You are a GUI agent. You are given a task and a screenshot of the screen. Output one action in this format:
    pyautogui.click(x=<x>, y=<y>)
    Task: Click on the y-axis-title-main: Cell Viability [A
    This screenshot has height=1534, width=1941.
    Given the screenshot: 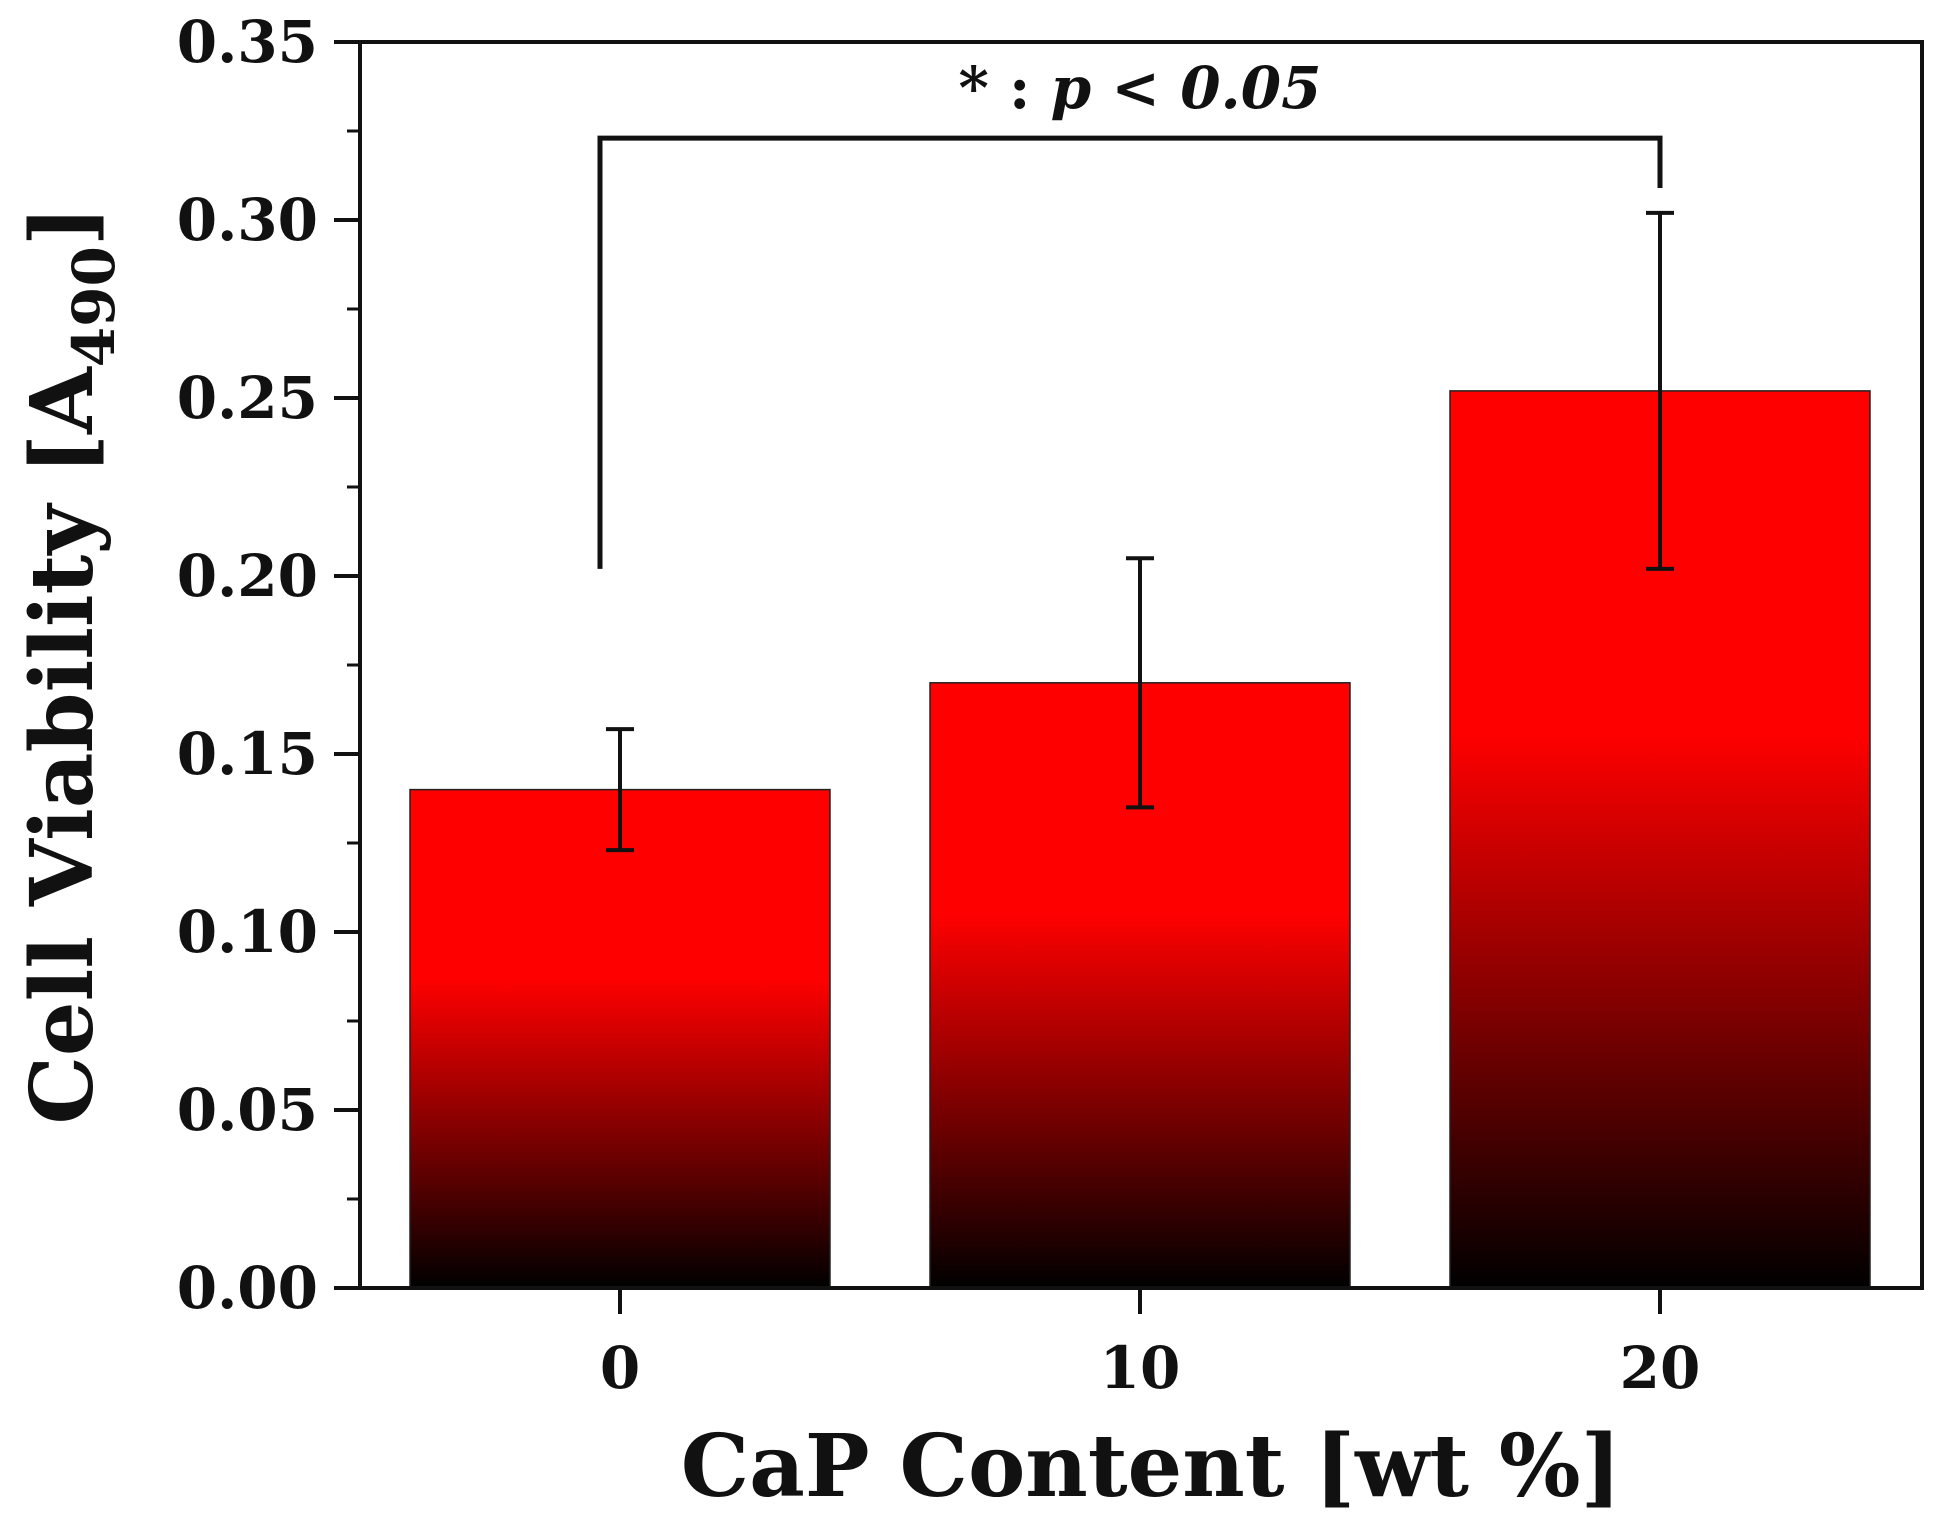 What is the action you would take?
    pyautogui.click(x=62, y=745)
    